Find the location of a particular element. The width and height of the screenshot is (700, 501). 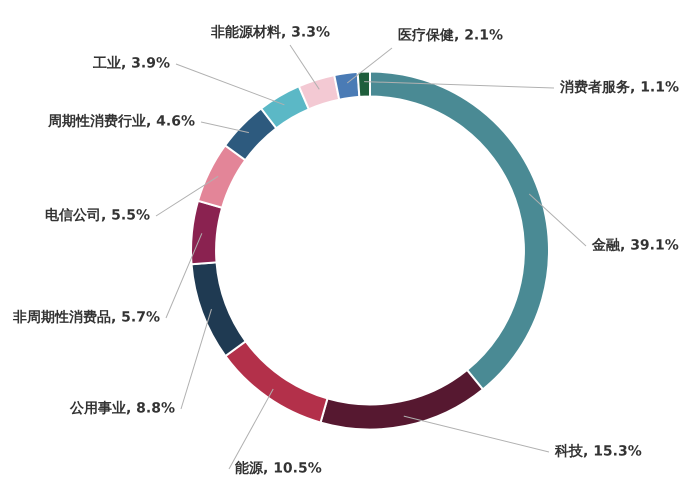

slice-label: 消费者服务, 1.1% is located at coordinates (619, 88).